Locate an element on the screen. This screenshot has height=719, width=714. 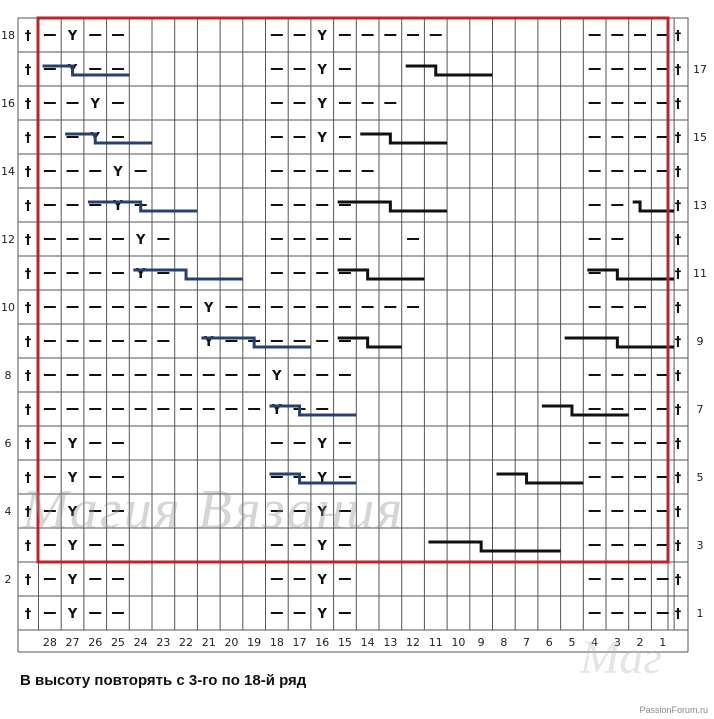
column-label: 17 is located at coordinates (300, 642).